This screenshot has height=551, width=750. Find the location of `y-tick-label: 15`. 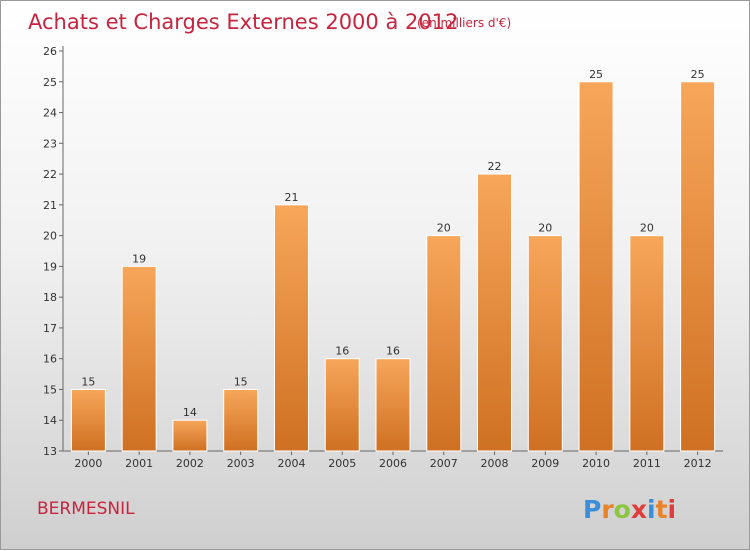

y-tick-label: 15 is located at coordinates (50, 389).